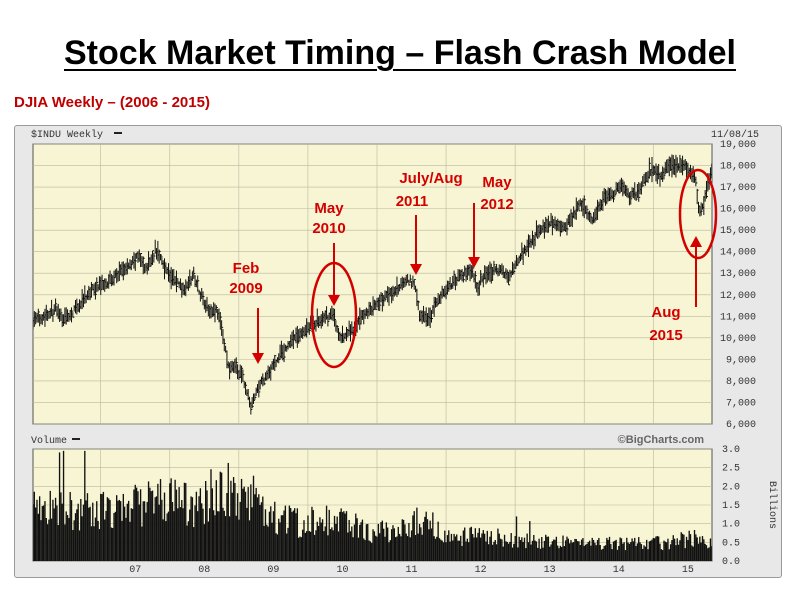 This screenshot has width=800, height=600. Describe the element at coordinates (430, 178) in the screenshot. I see `annotation-text: July/Aug` at that location.